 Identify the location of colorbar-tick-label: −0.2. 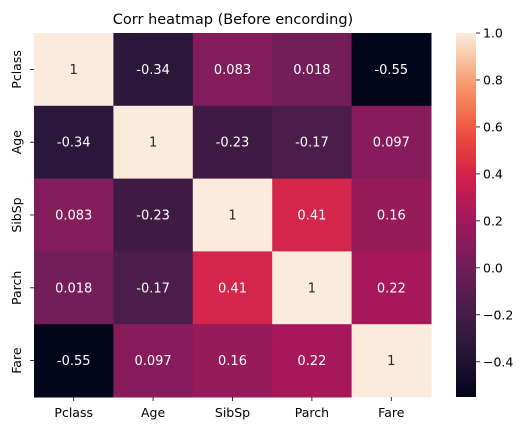
(498, 314).